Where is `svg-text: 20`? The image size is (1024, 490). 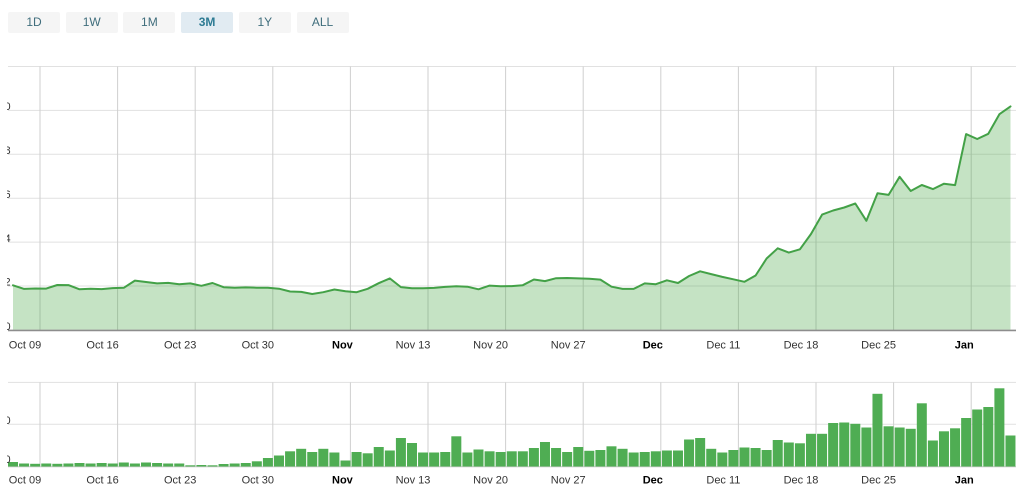
svg-text: 20 is located at coordinates (5, 107).